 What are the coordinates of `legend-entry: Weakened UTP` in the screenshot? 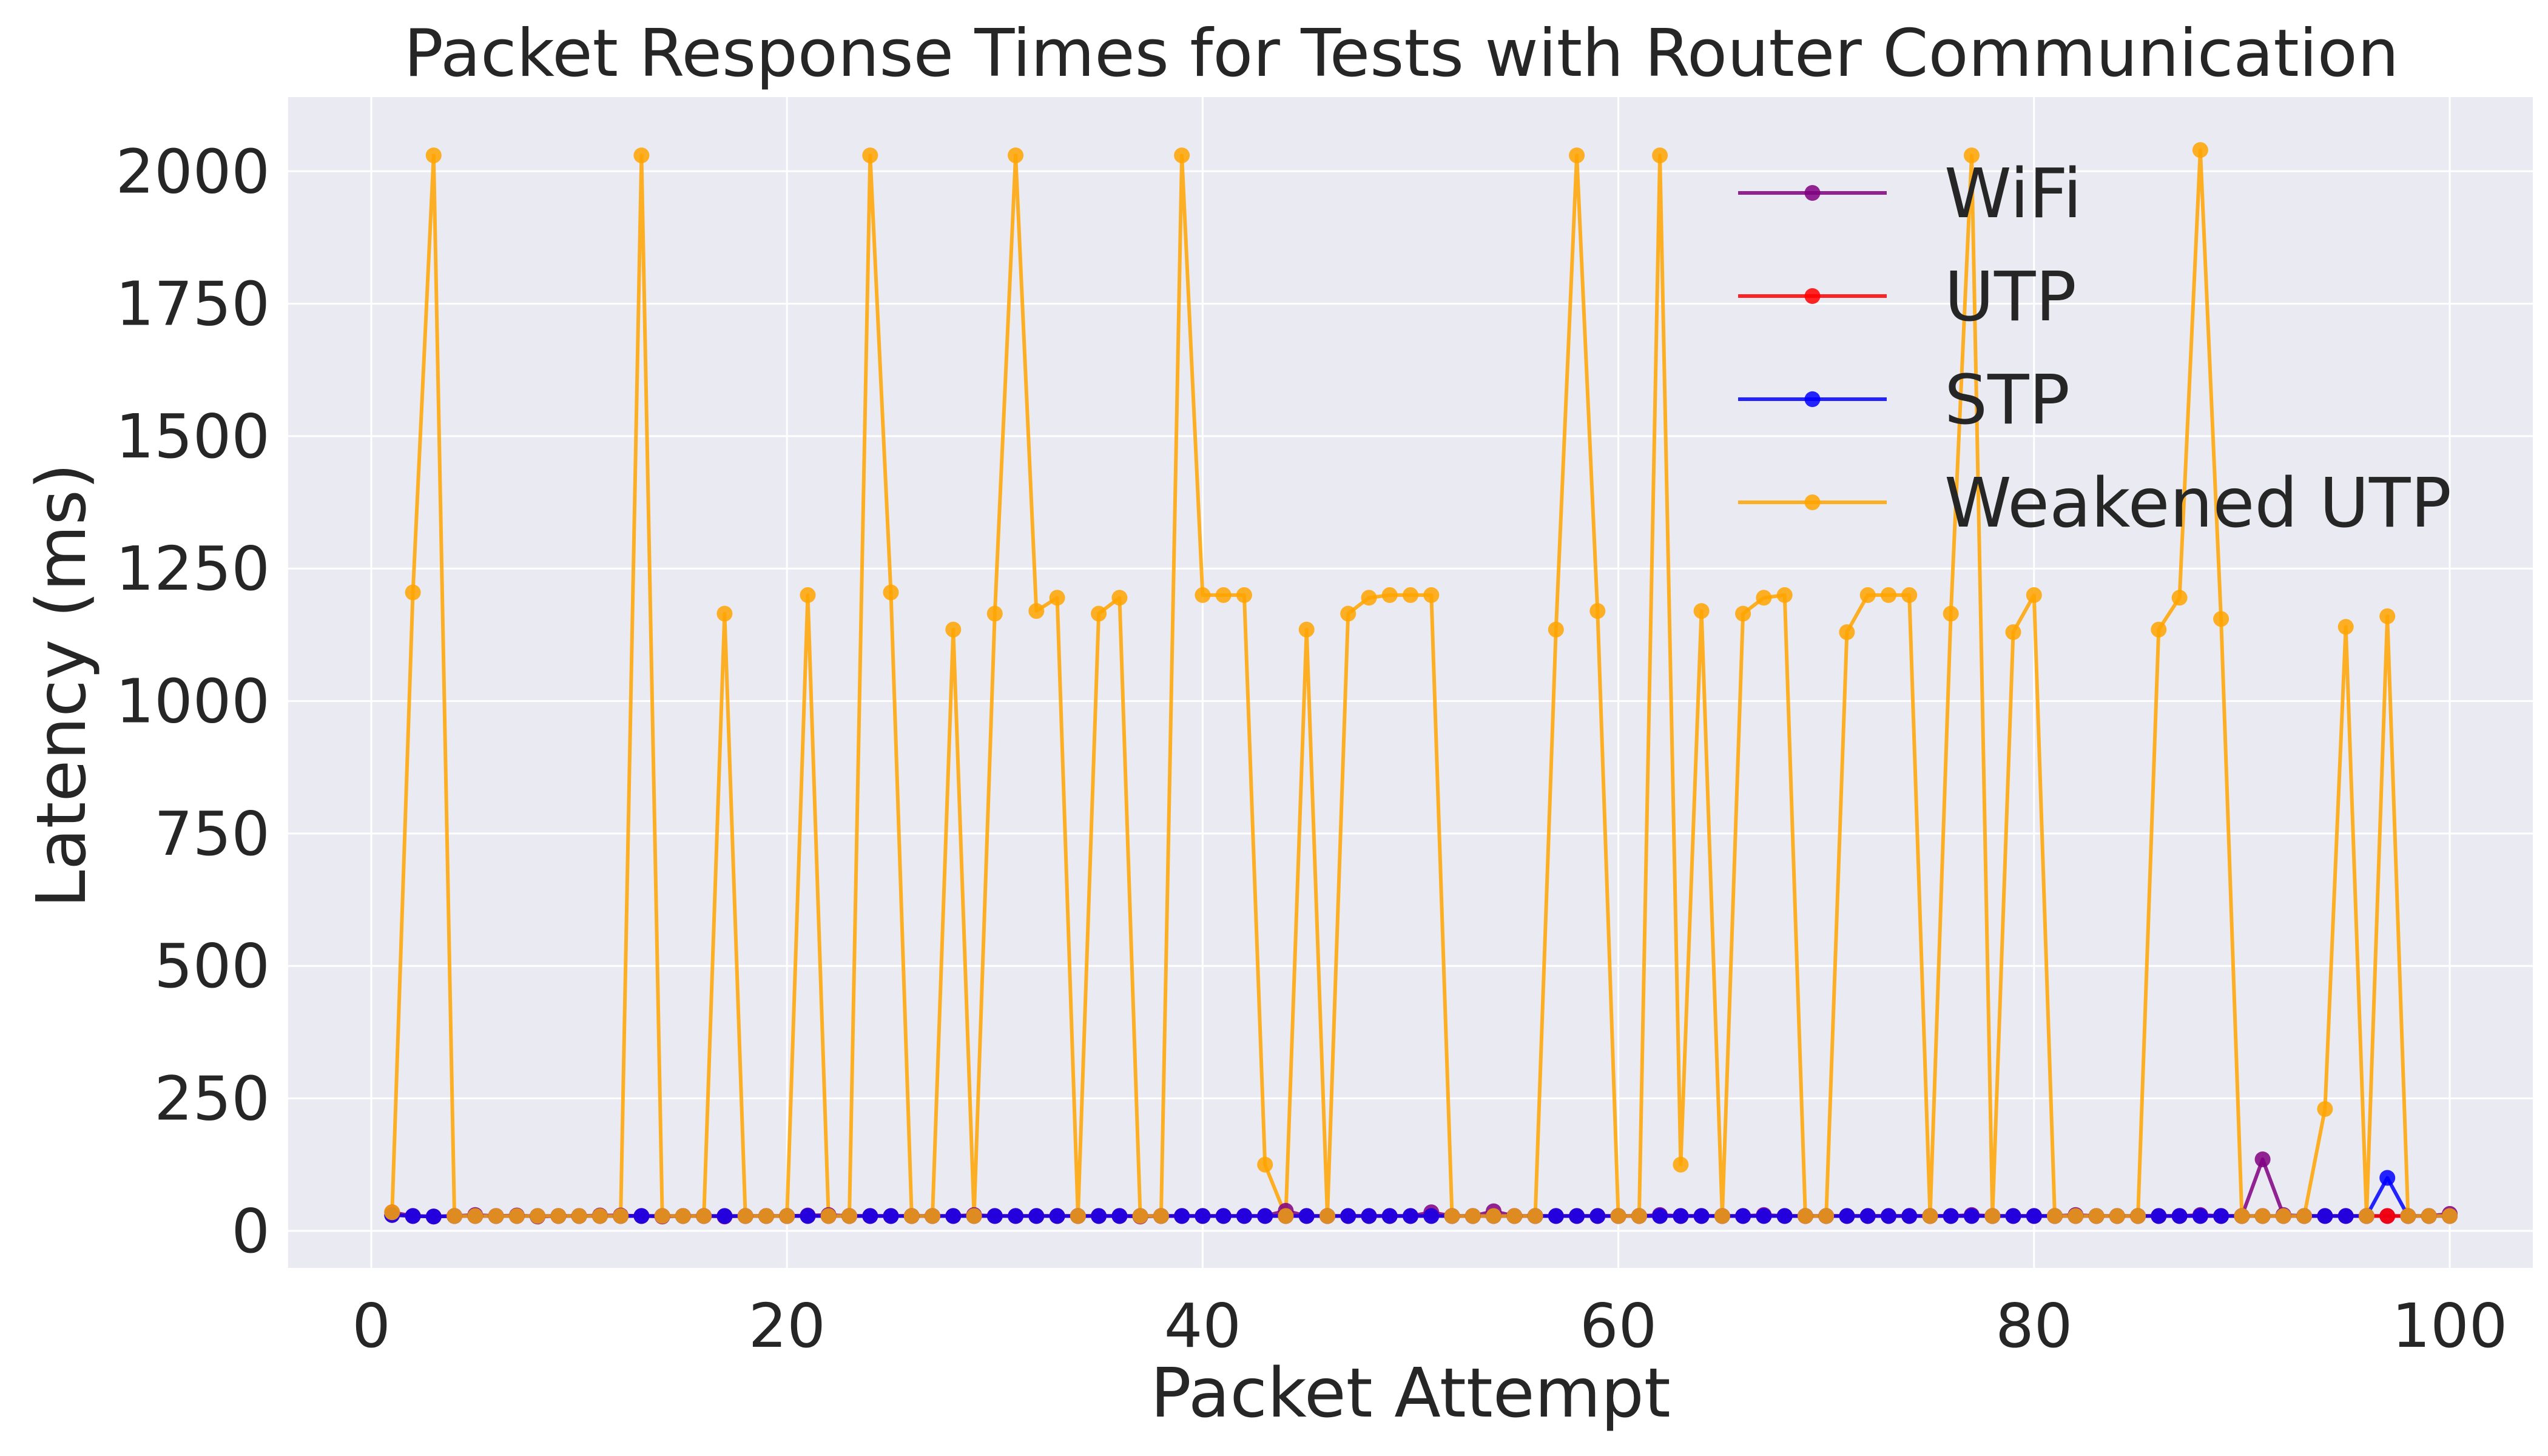 It's located at (2095, 503).